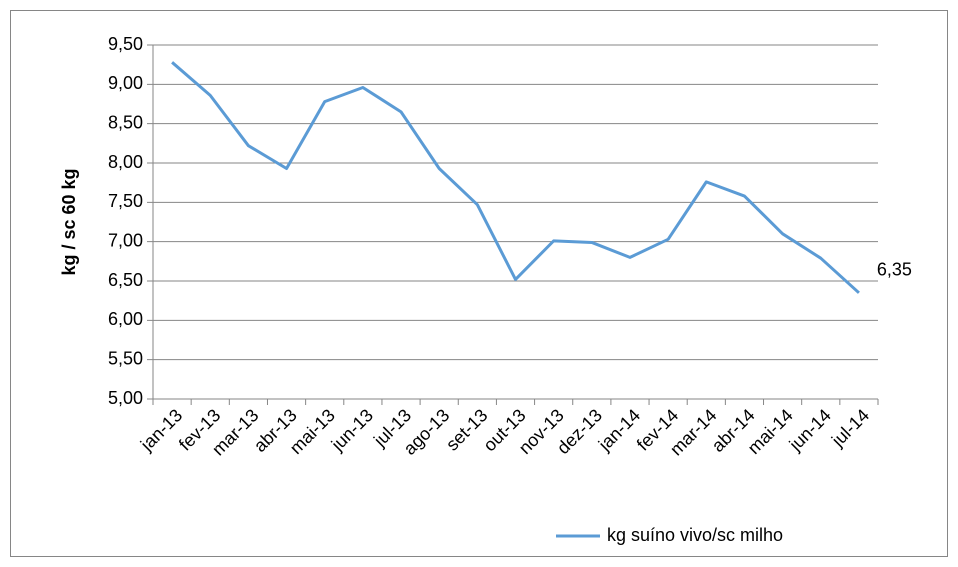  What do you see at coordinates (125, 319) in the screenshot?
I see `y-tick-label: 6,00` at bounding box center [125, 319].